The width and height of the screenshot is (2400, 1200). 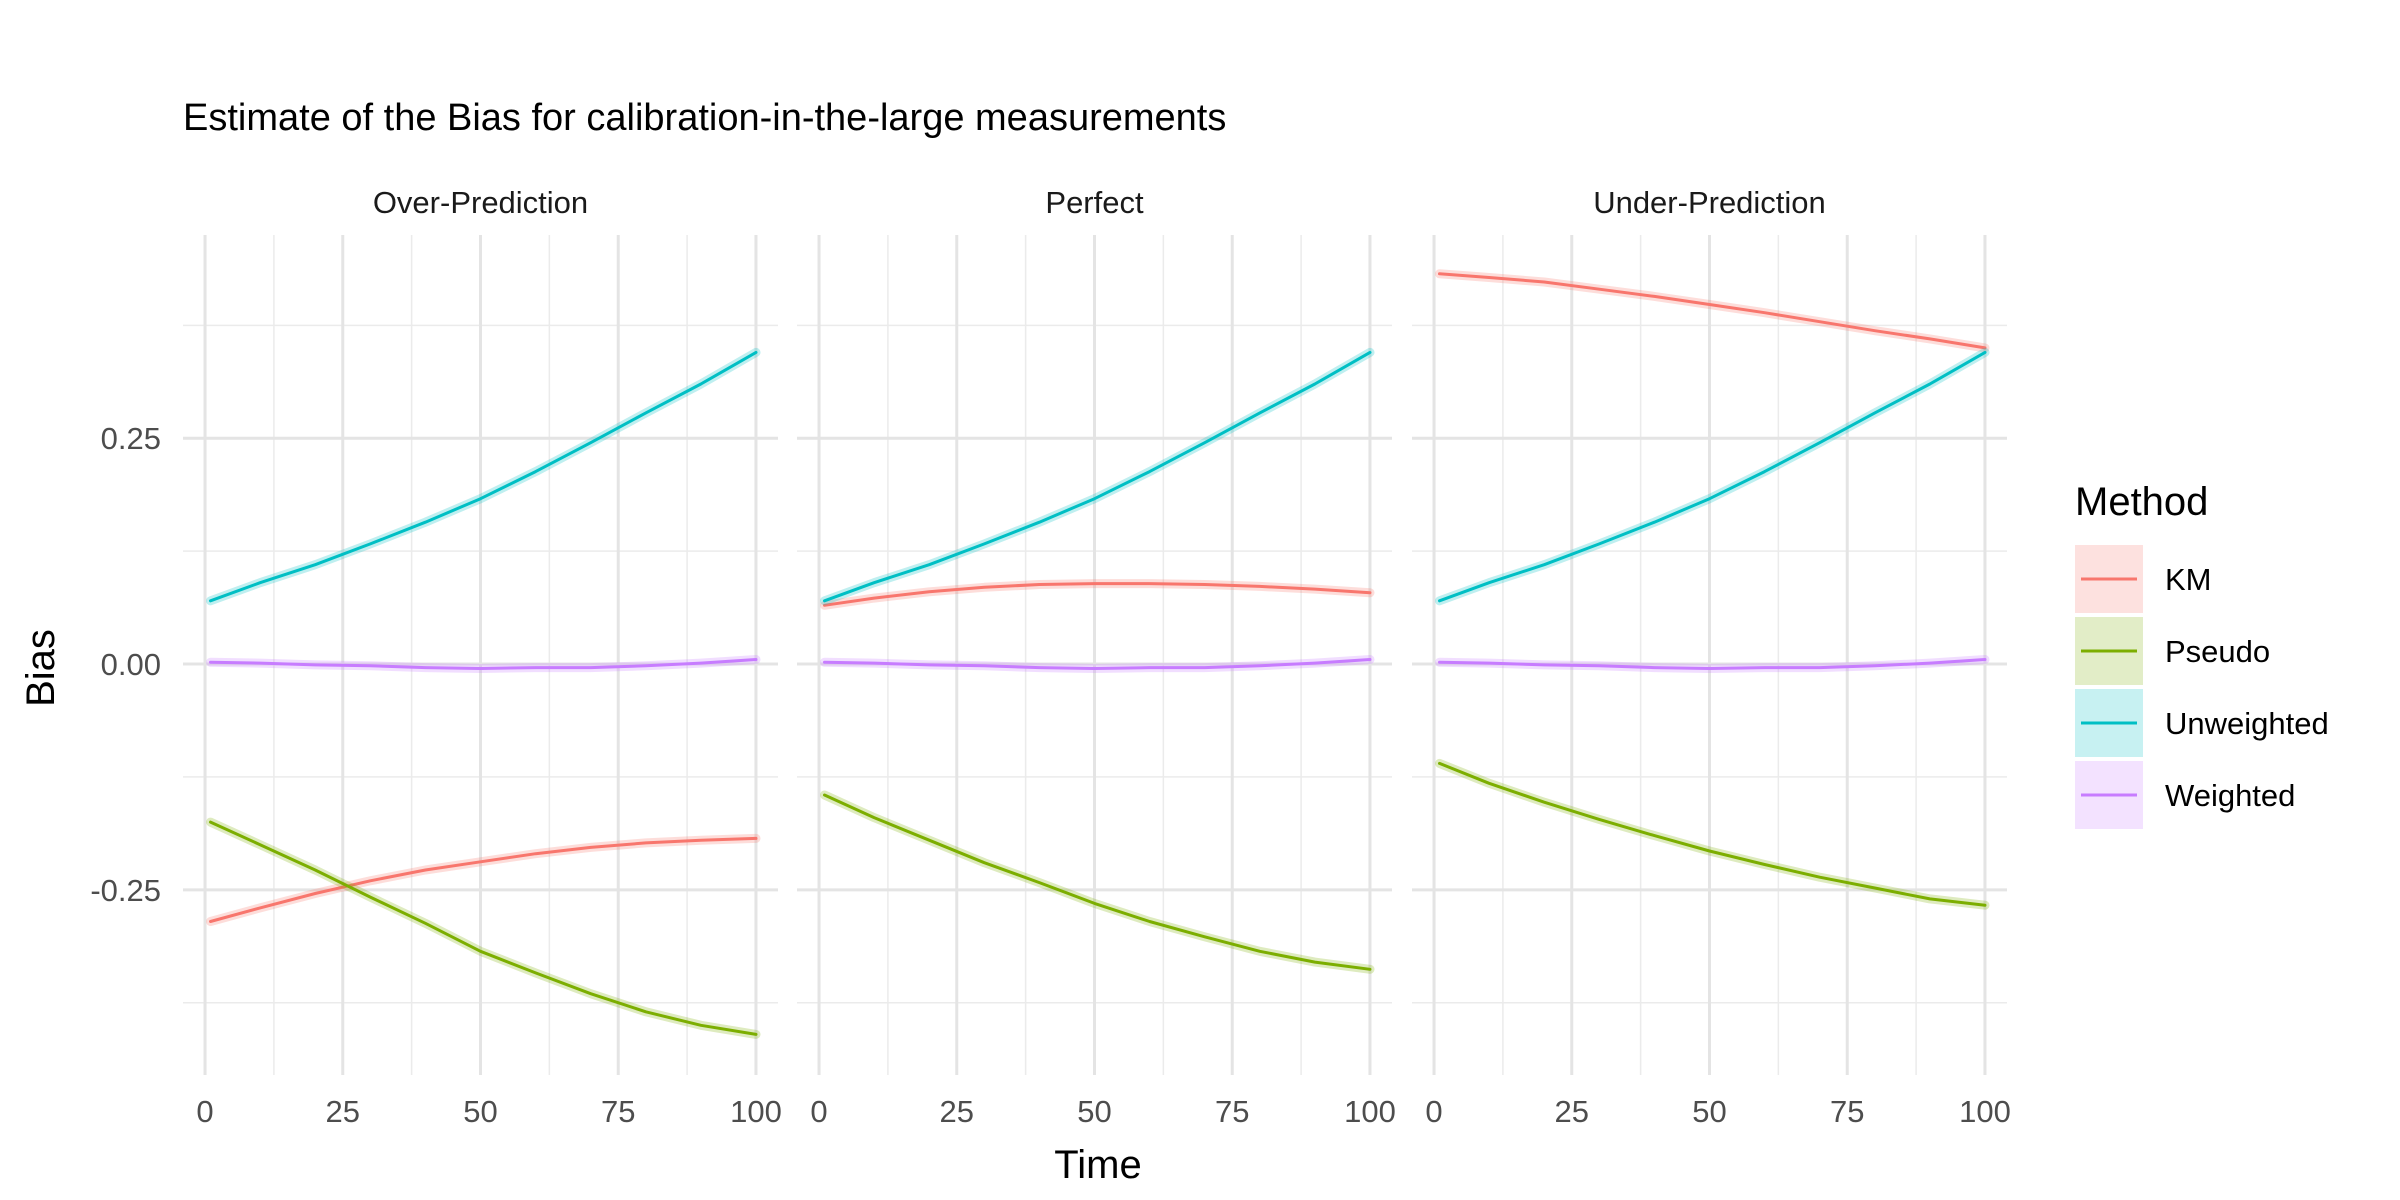 I want to click on legend-key-unweighted, so click(x=2109, y=723).